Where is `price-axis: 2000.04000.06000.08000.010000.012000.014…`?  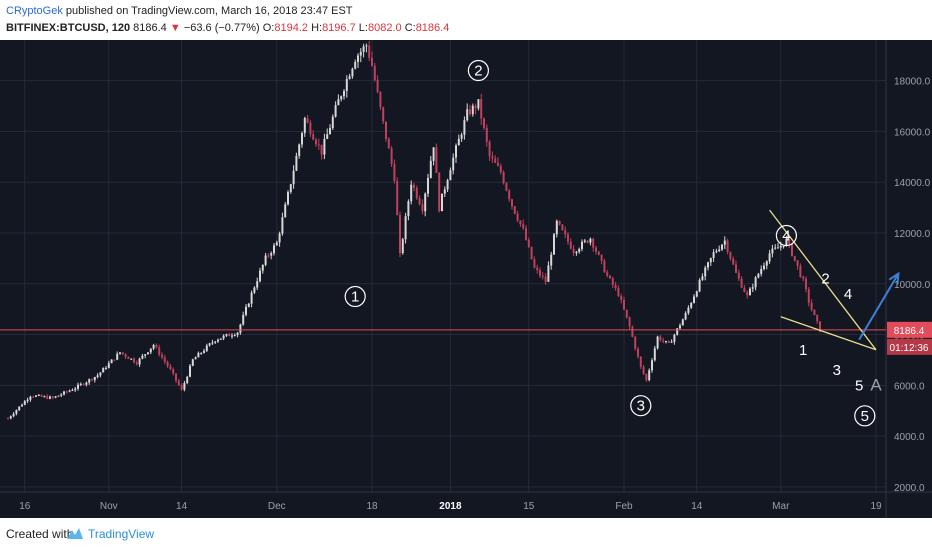 price-axis: 2000.04000.06000.08000.010000.012000.014… is located at coordinates (909, 285).